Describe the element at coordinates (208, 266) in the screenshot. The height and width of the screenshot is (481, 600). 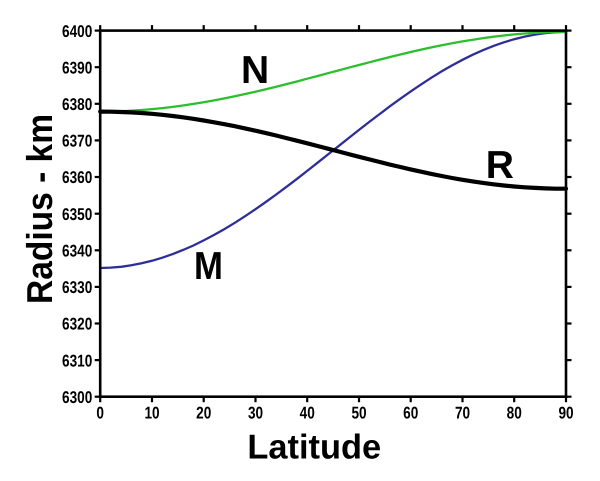
I see `svg-text: M` at that location.